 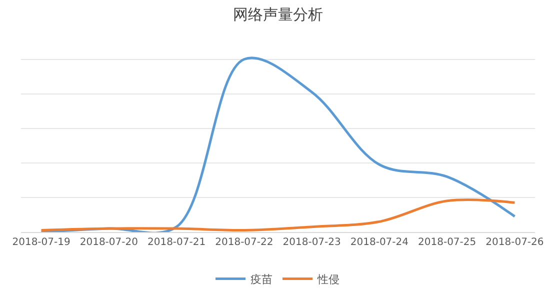 What do you see at coordinates (328, 279) in the screenshot?
I see `legend-label: 性侵` at bounding box center [328, 279].